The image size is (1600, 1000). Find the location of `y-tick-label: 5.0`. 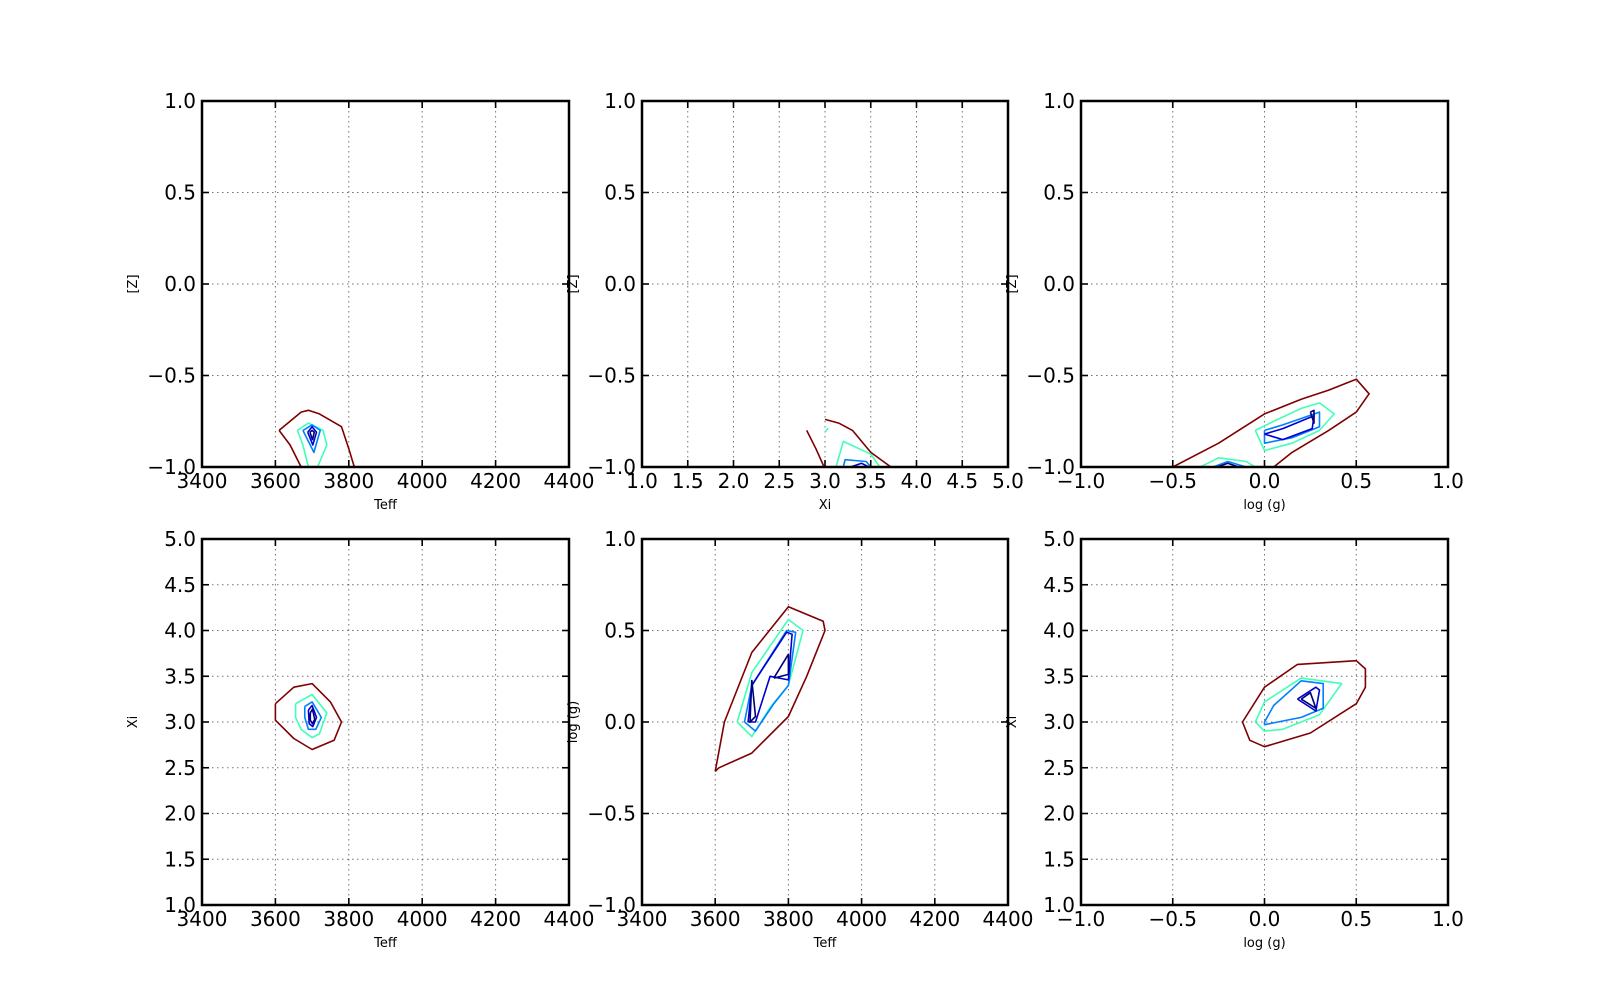

y-tick-label: 5.0 is located at coordinates (180, 539).